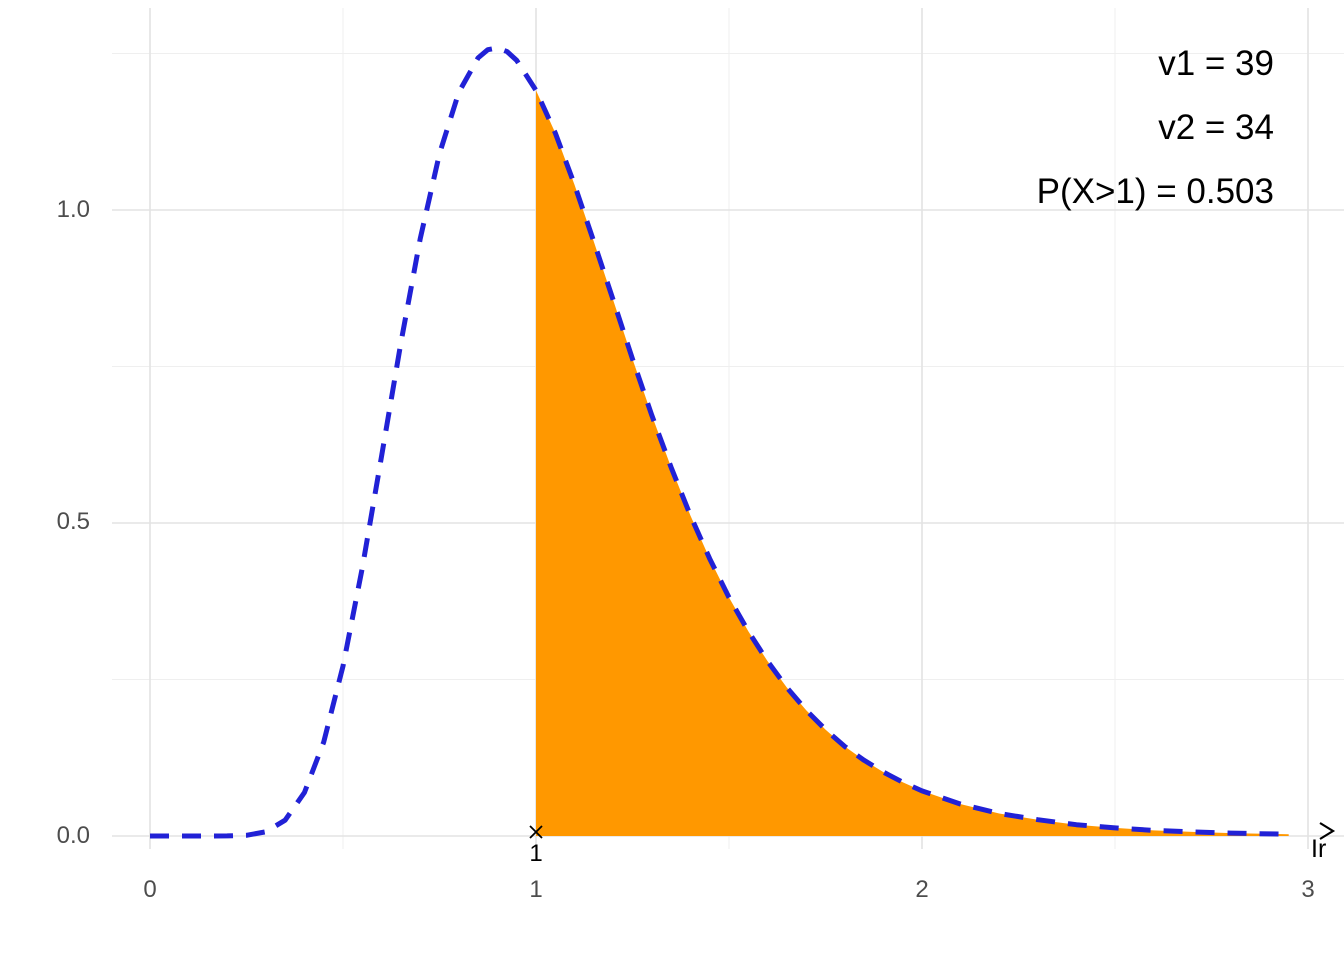 The height and width of the screenshot is (960, 1344). What do you see at coordinates (73, 521) in the screenshot?
I see `y-tick-label-0.5: 0.5` at bounding box center [73, 521].